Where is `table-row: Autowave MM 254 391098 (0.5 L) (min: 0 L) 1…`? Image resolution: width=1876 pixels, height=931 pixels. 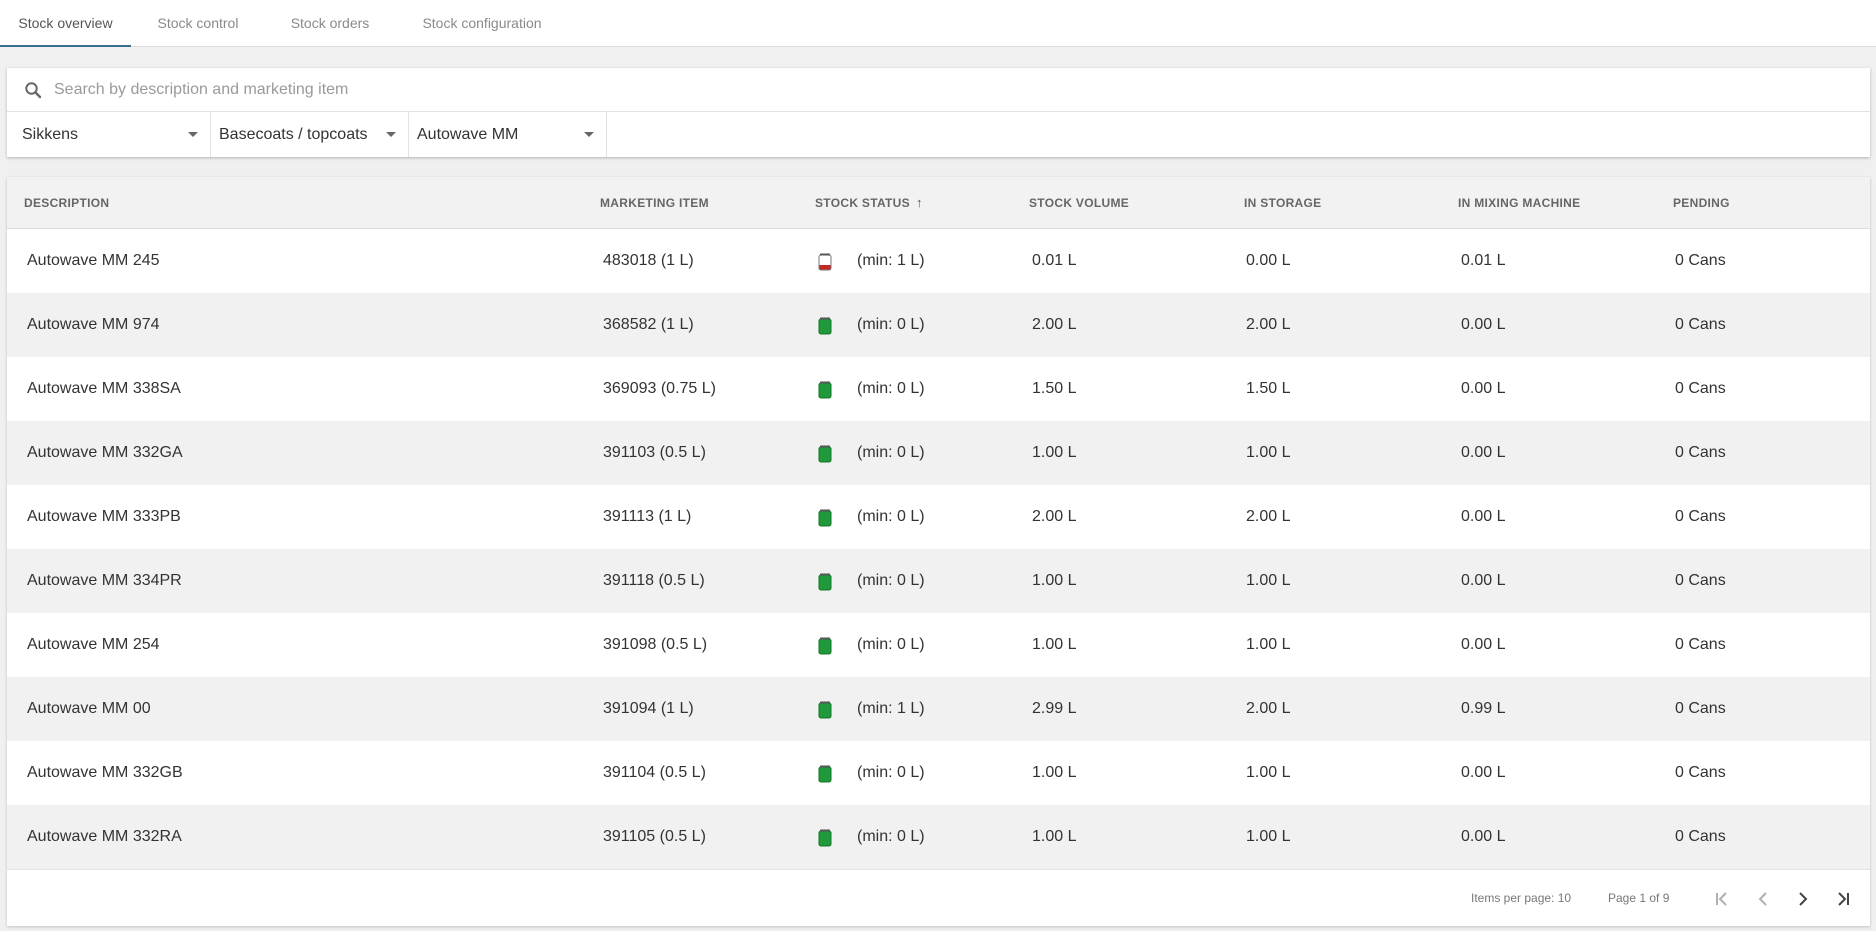
table-row: Autowave MM 254 391098 (0.5 L) (min: 0 L) 1… is located at coordinates (938, 645).